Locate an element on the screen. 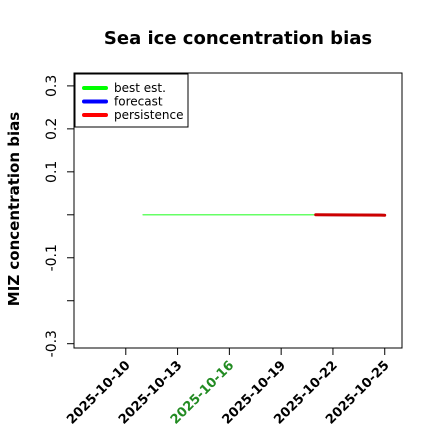 The width and height of the screenshot is (440, 440). legend-label: persistence is located at coordinates (148, 115).